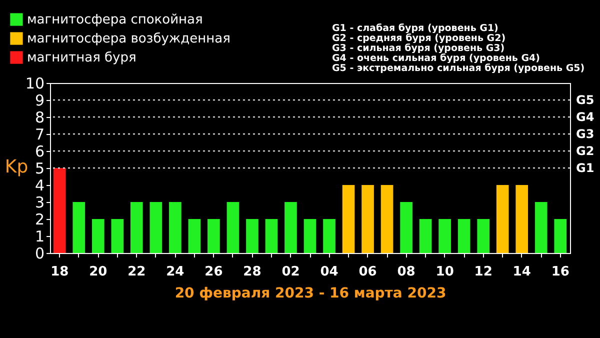  I want to click on y-tick-label: 2, so click(39, 219).